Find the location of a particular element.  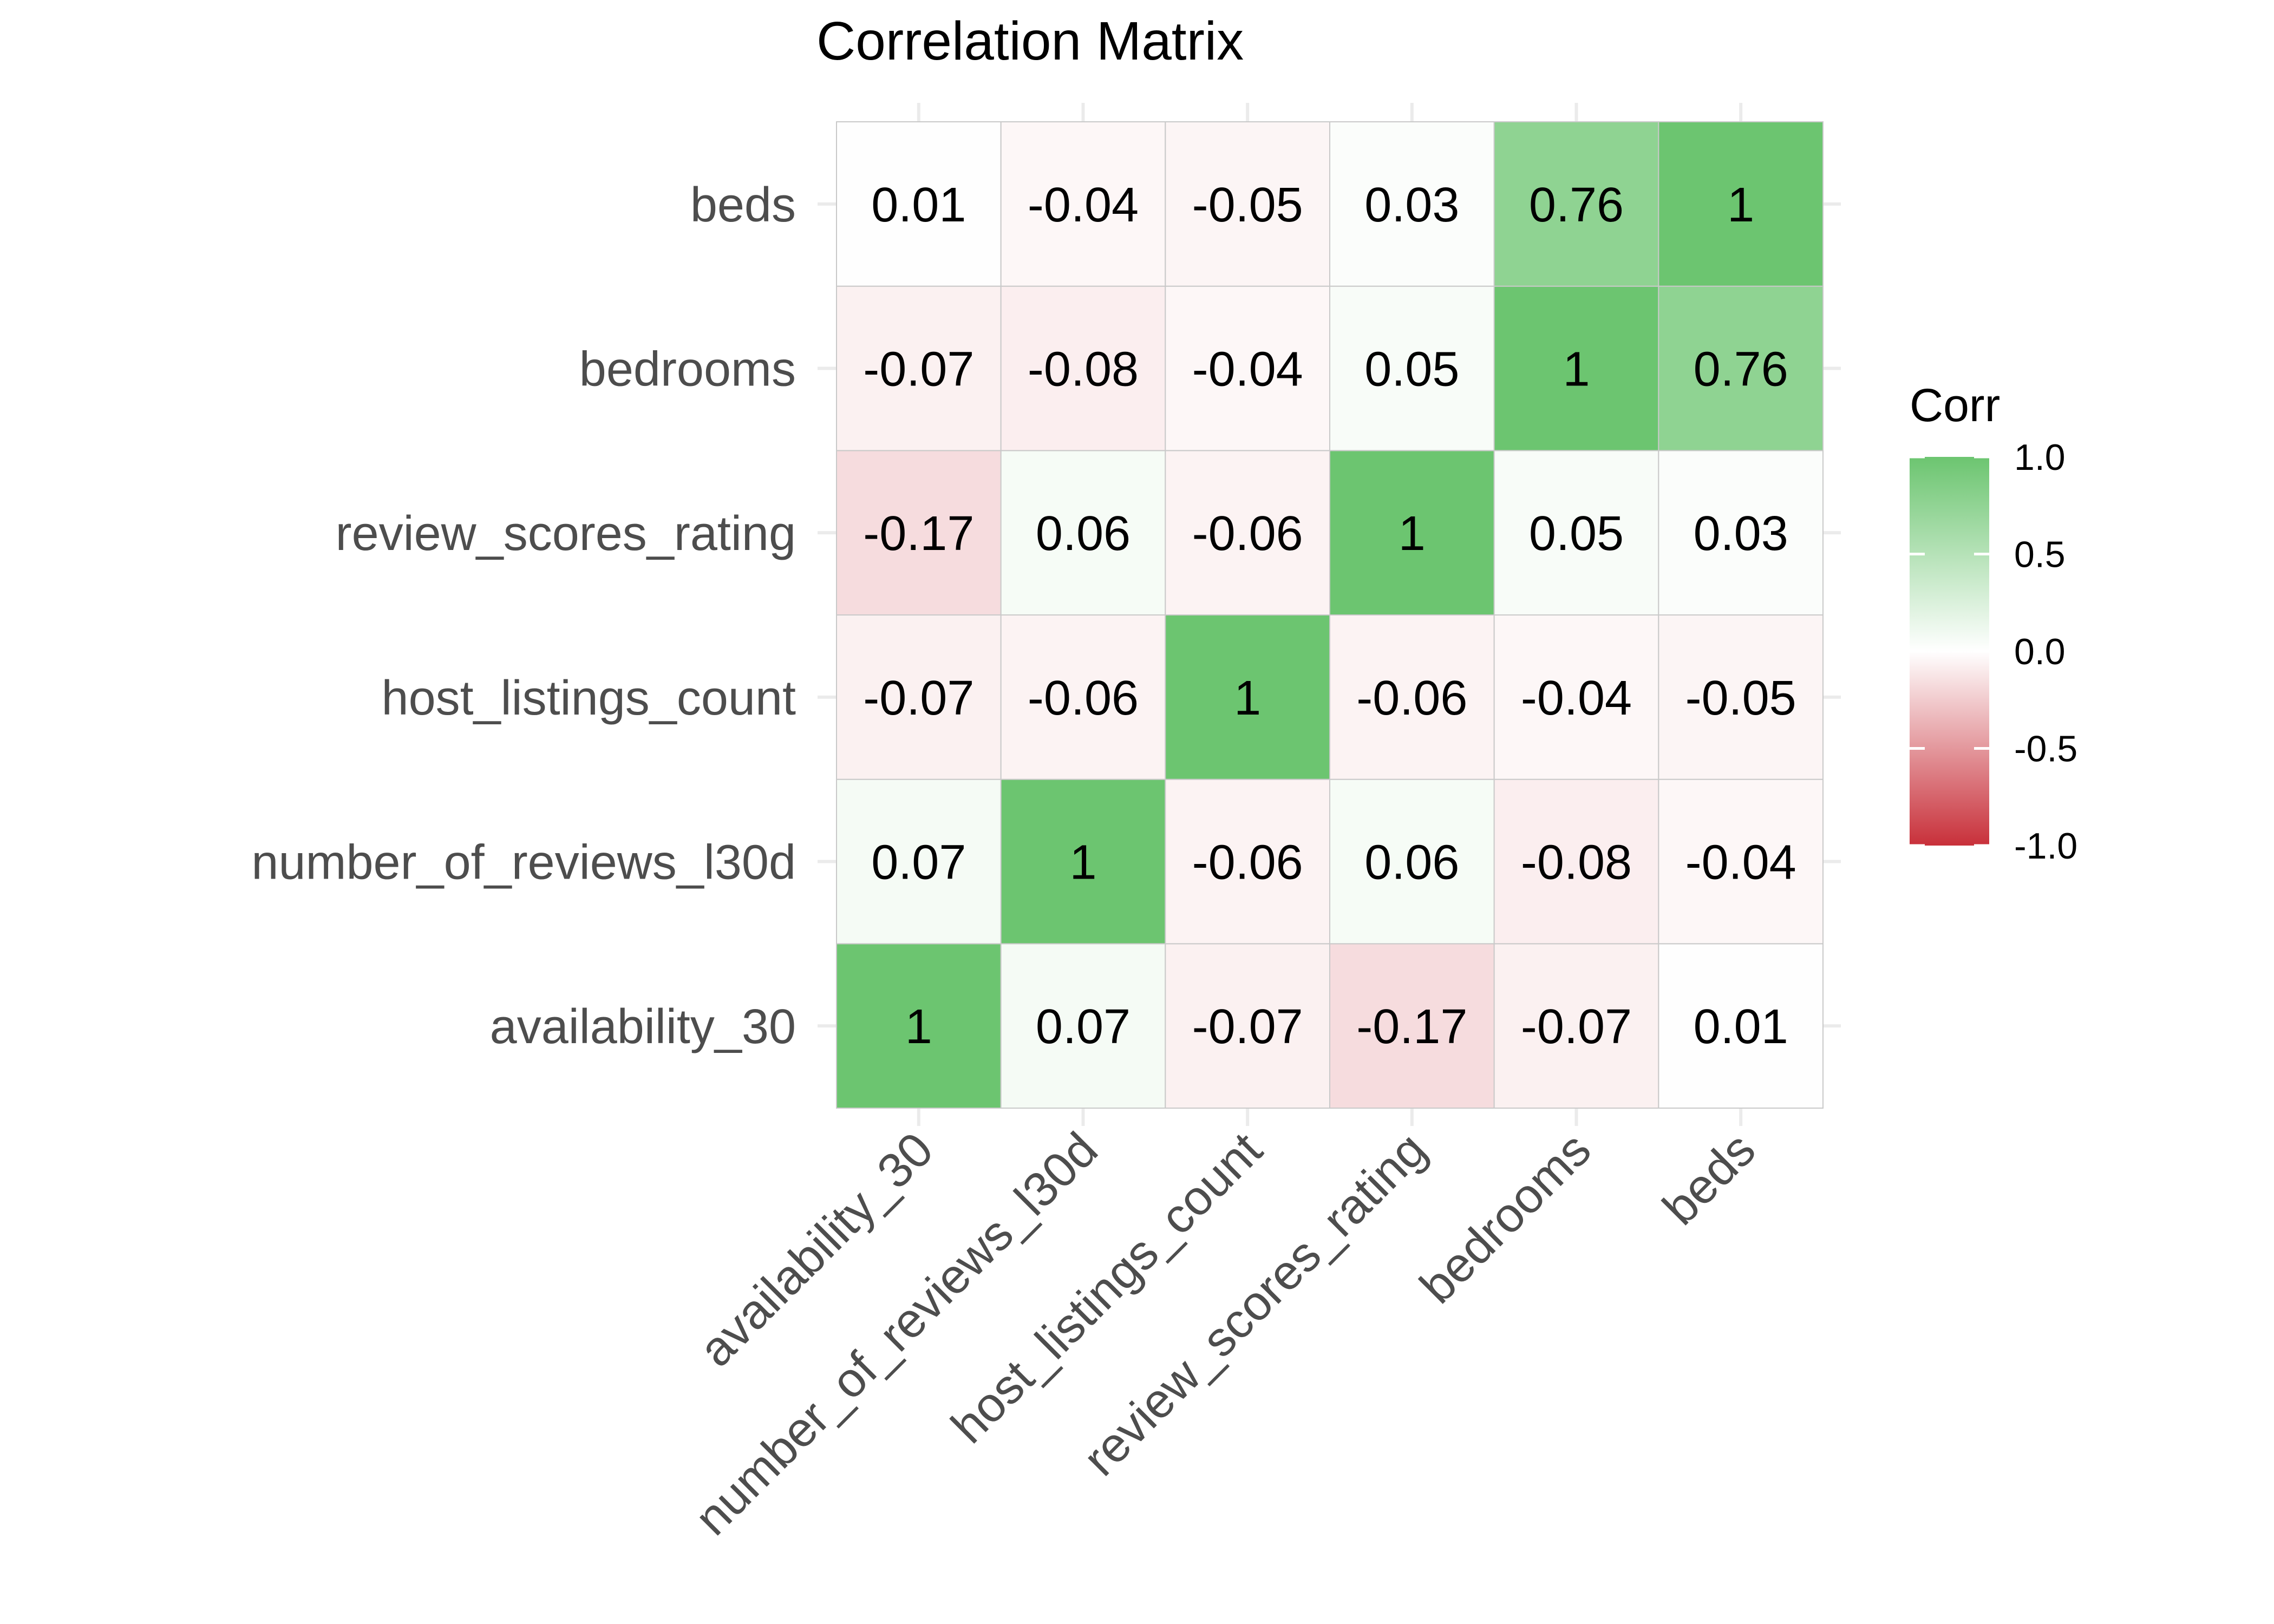

y-tick-label: host_listings_count is located at coordinates (589, 698).